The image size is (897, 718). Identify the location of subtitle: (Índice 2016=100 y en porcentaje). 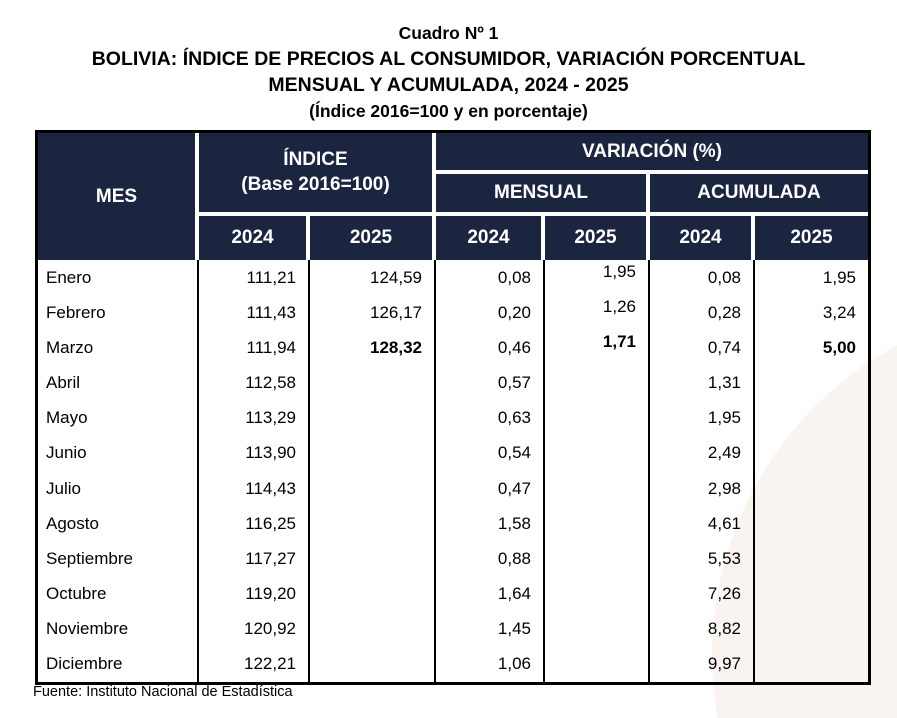
(448, 111).